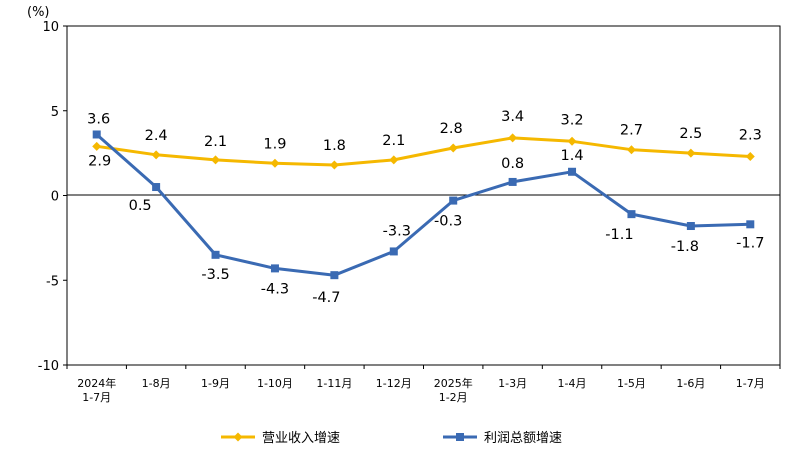 This screenshot has width=800, height=465. Describe the element at coordinates (50, 27) in the screenshot. I see `y-tick-label: 10` at that location.